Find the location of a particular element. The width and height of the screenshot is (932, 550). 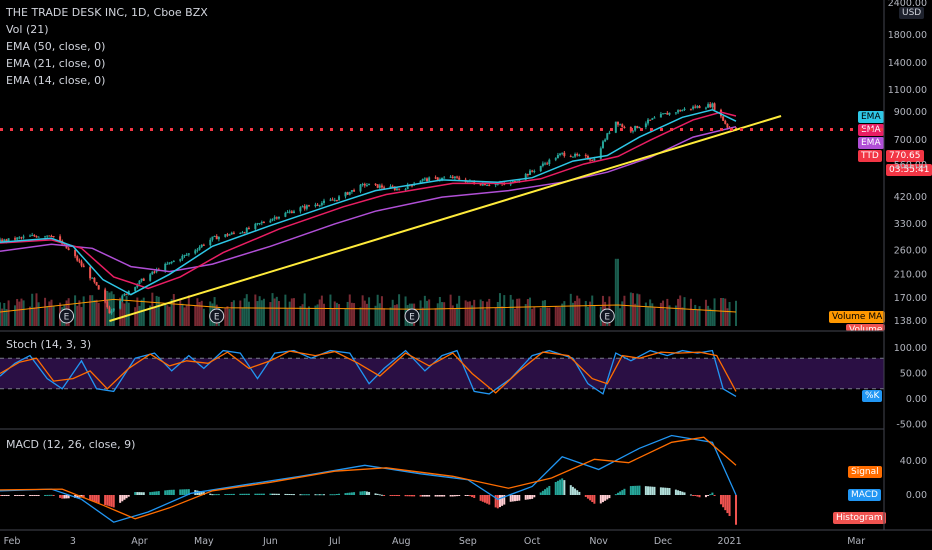

study-ema50: EMA (50, close, 0) is located at coordinates (56, 46).